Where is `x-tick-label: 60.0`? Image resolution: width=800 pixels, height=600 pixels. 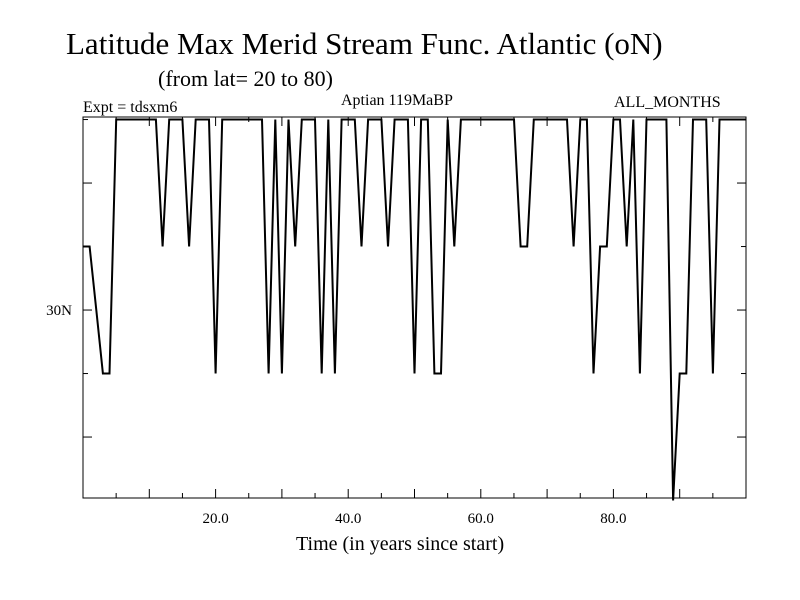
x-tick-label: 60.0 is located at coordinates (481, 519).